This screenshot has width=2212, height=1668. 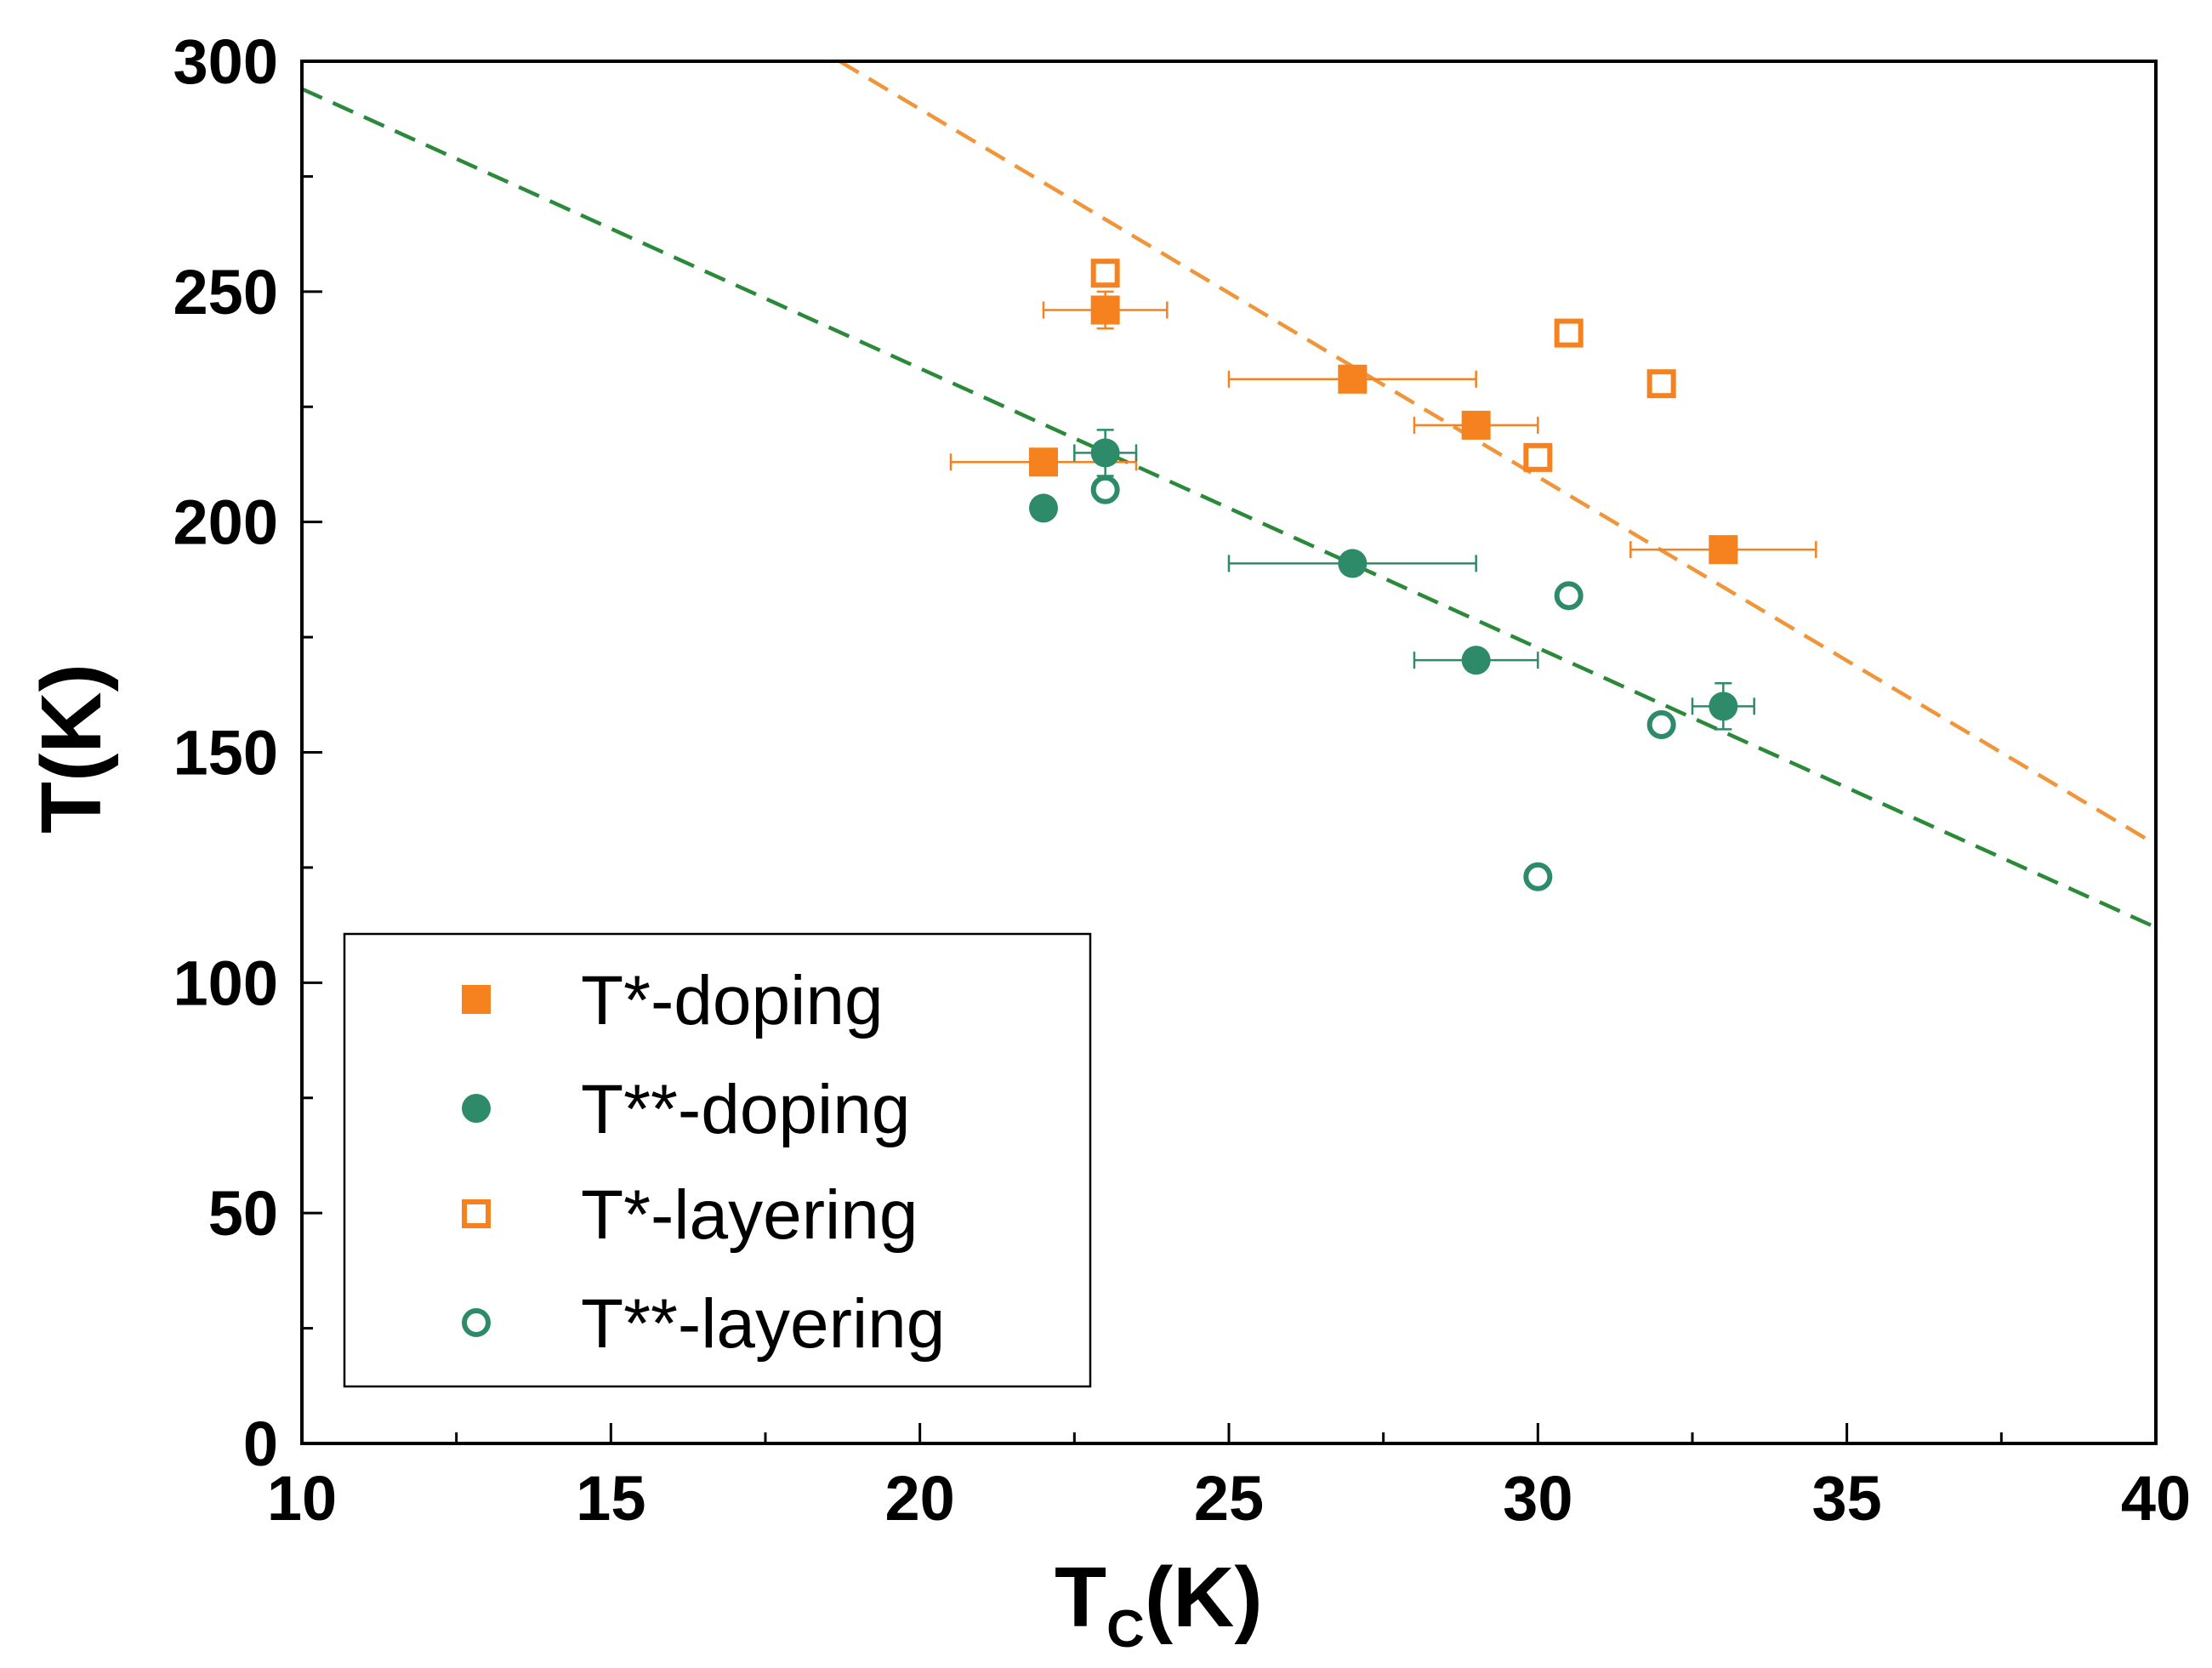 I want to click on legend-label: T*-layering, so click(x=749, y=1215).